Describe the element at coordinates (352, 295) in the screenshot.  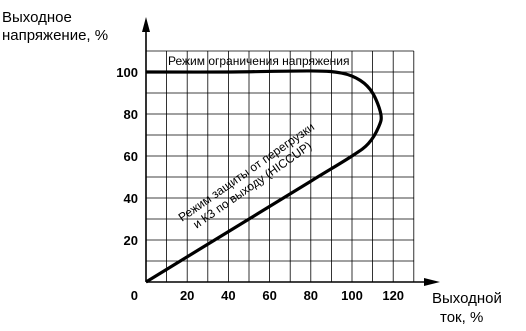
I see `x-tick-label: 100` at that location.